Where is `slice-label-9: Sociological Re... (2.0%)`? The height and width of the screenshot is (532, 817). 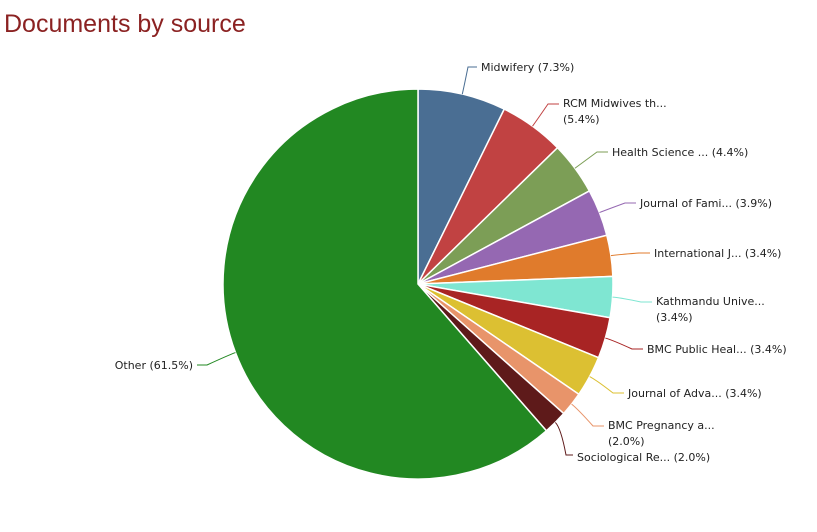
slice-label-9: Sociological Re... (2.0%) is located at coordinates (643, 457).